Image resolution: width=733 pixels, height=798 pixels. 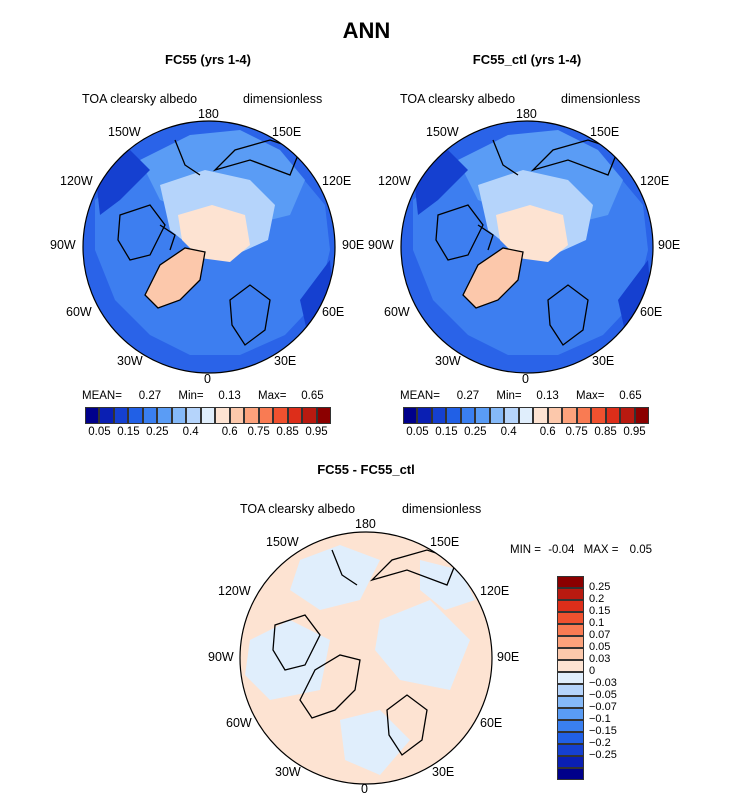 I want to click on panel1-lon-90w: 90W, so click(x=63, y=245).